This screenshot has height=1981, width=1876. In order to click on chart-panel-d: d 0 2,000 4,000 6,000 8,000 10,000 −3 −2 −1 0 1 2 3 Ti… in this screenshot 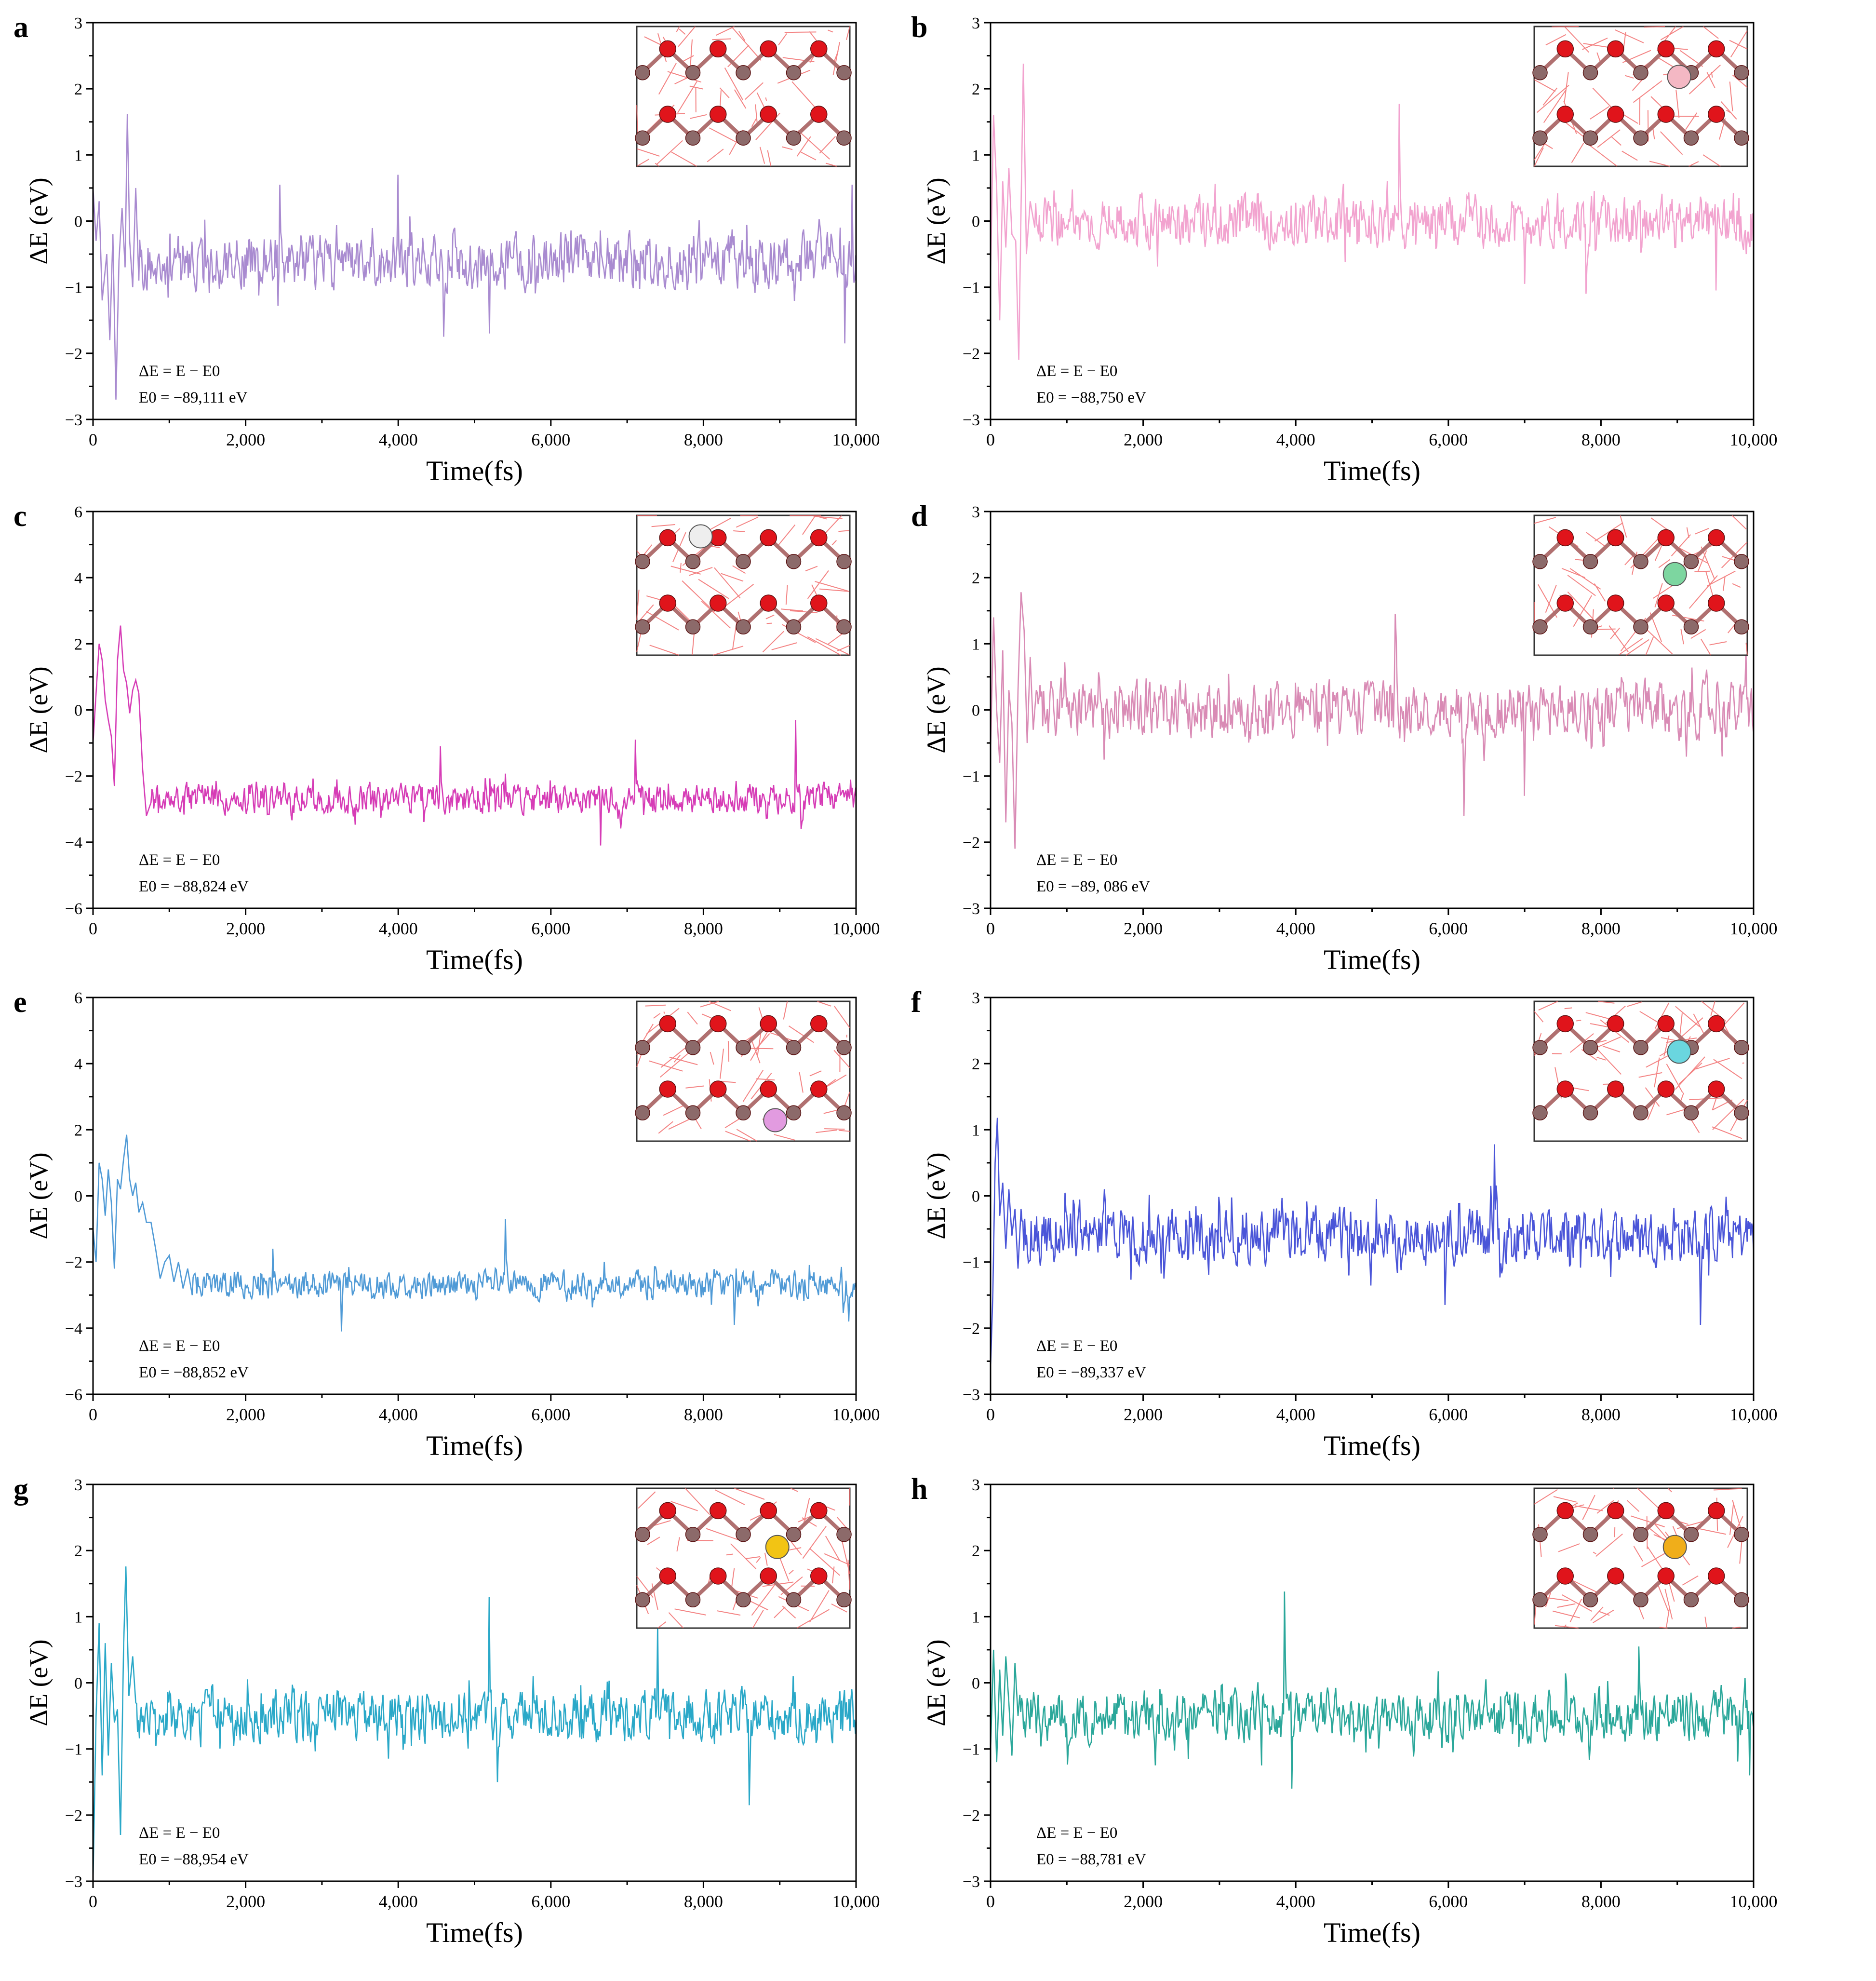, I will do `click(1344, 737)`.